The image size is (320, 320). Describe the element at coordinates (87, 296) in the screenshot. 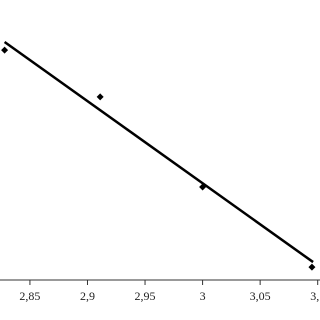

I see `x-tick-label: 2,9` at that location.